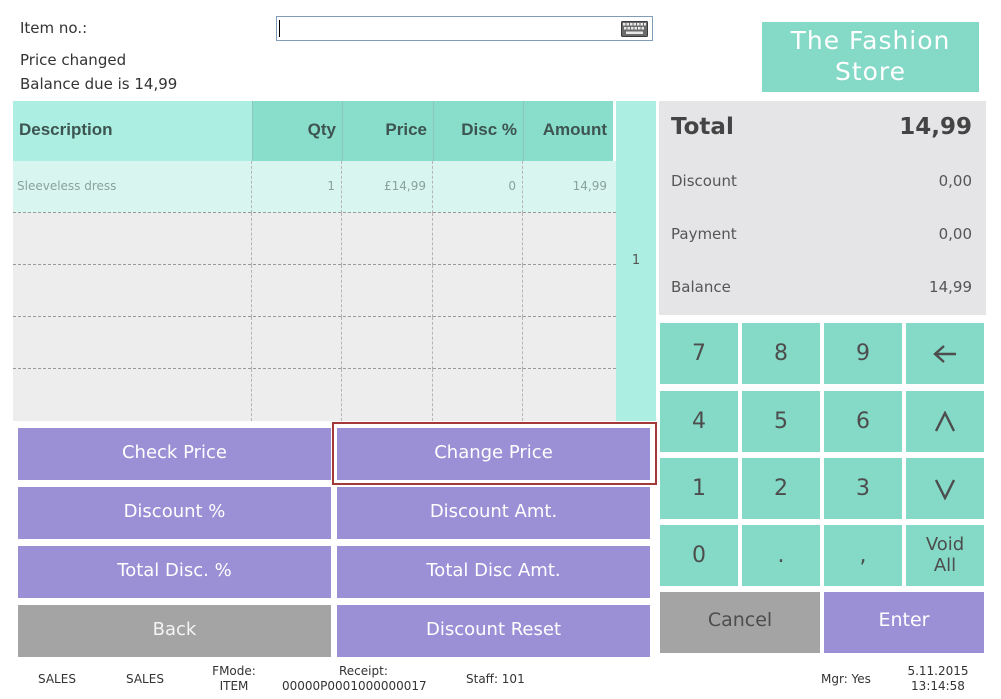 Image resolution: width=1001 pixels, height=699 pixels. I want to click on item-no-input, so click(464, 28).